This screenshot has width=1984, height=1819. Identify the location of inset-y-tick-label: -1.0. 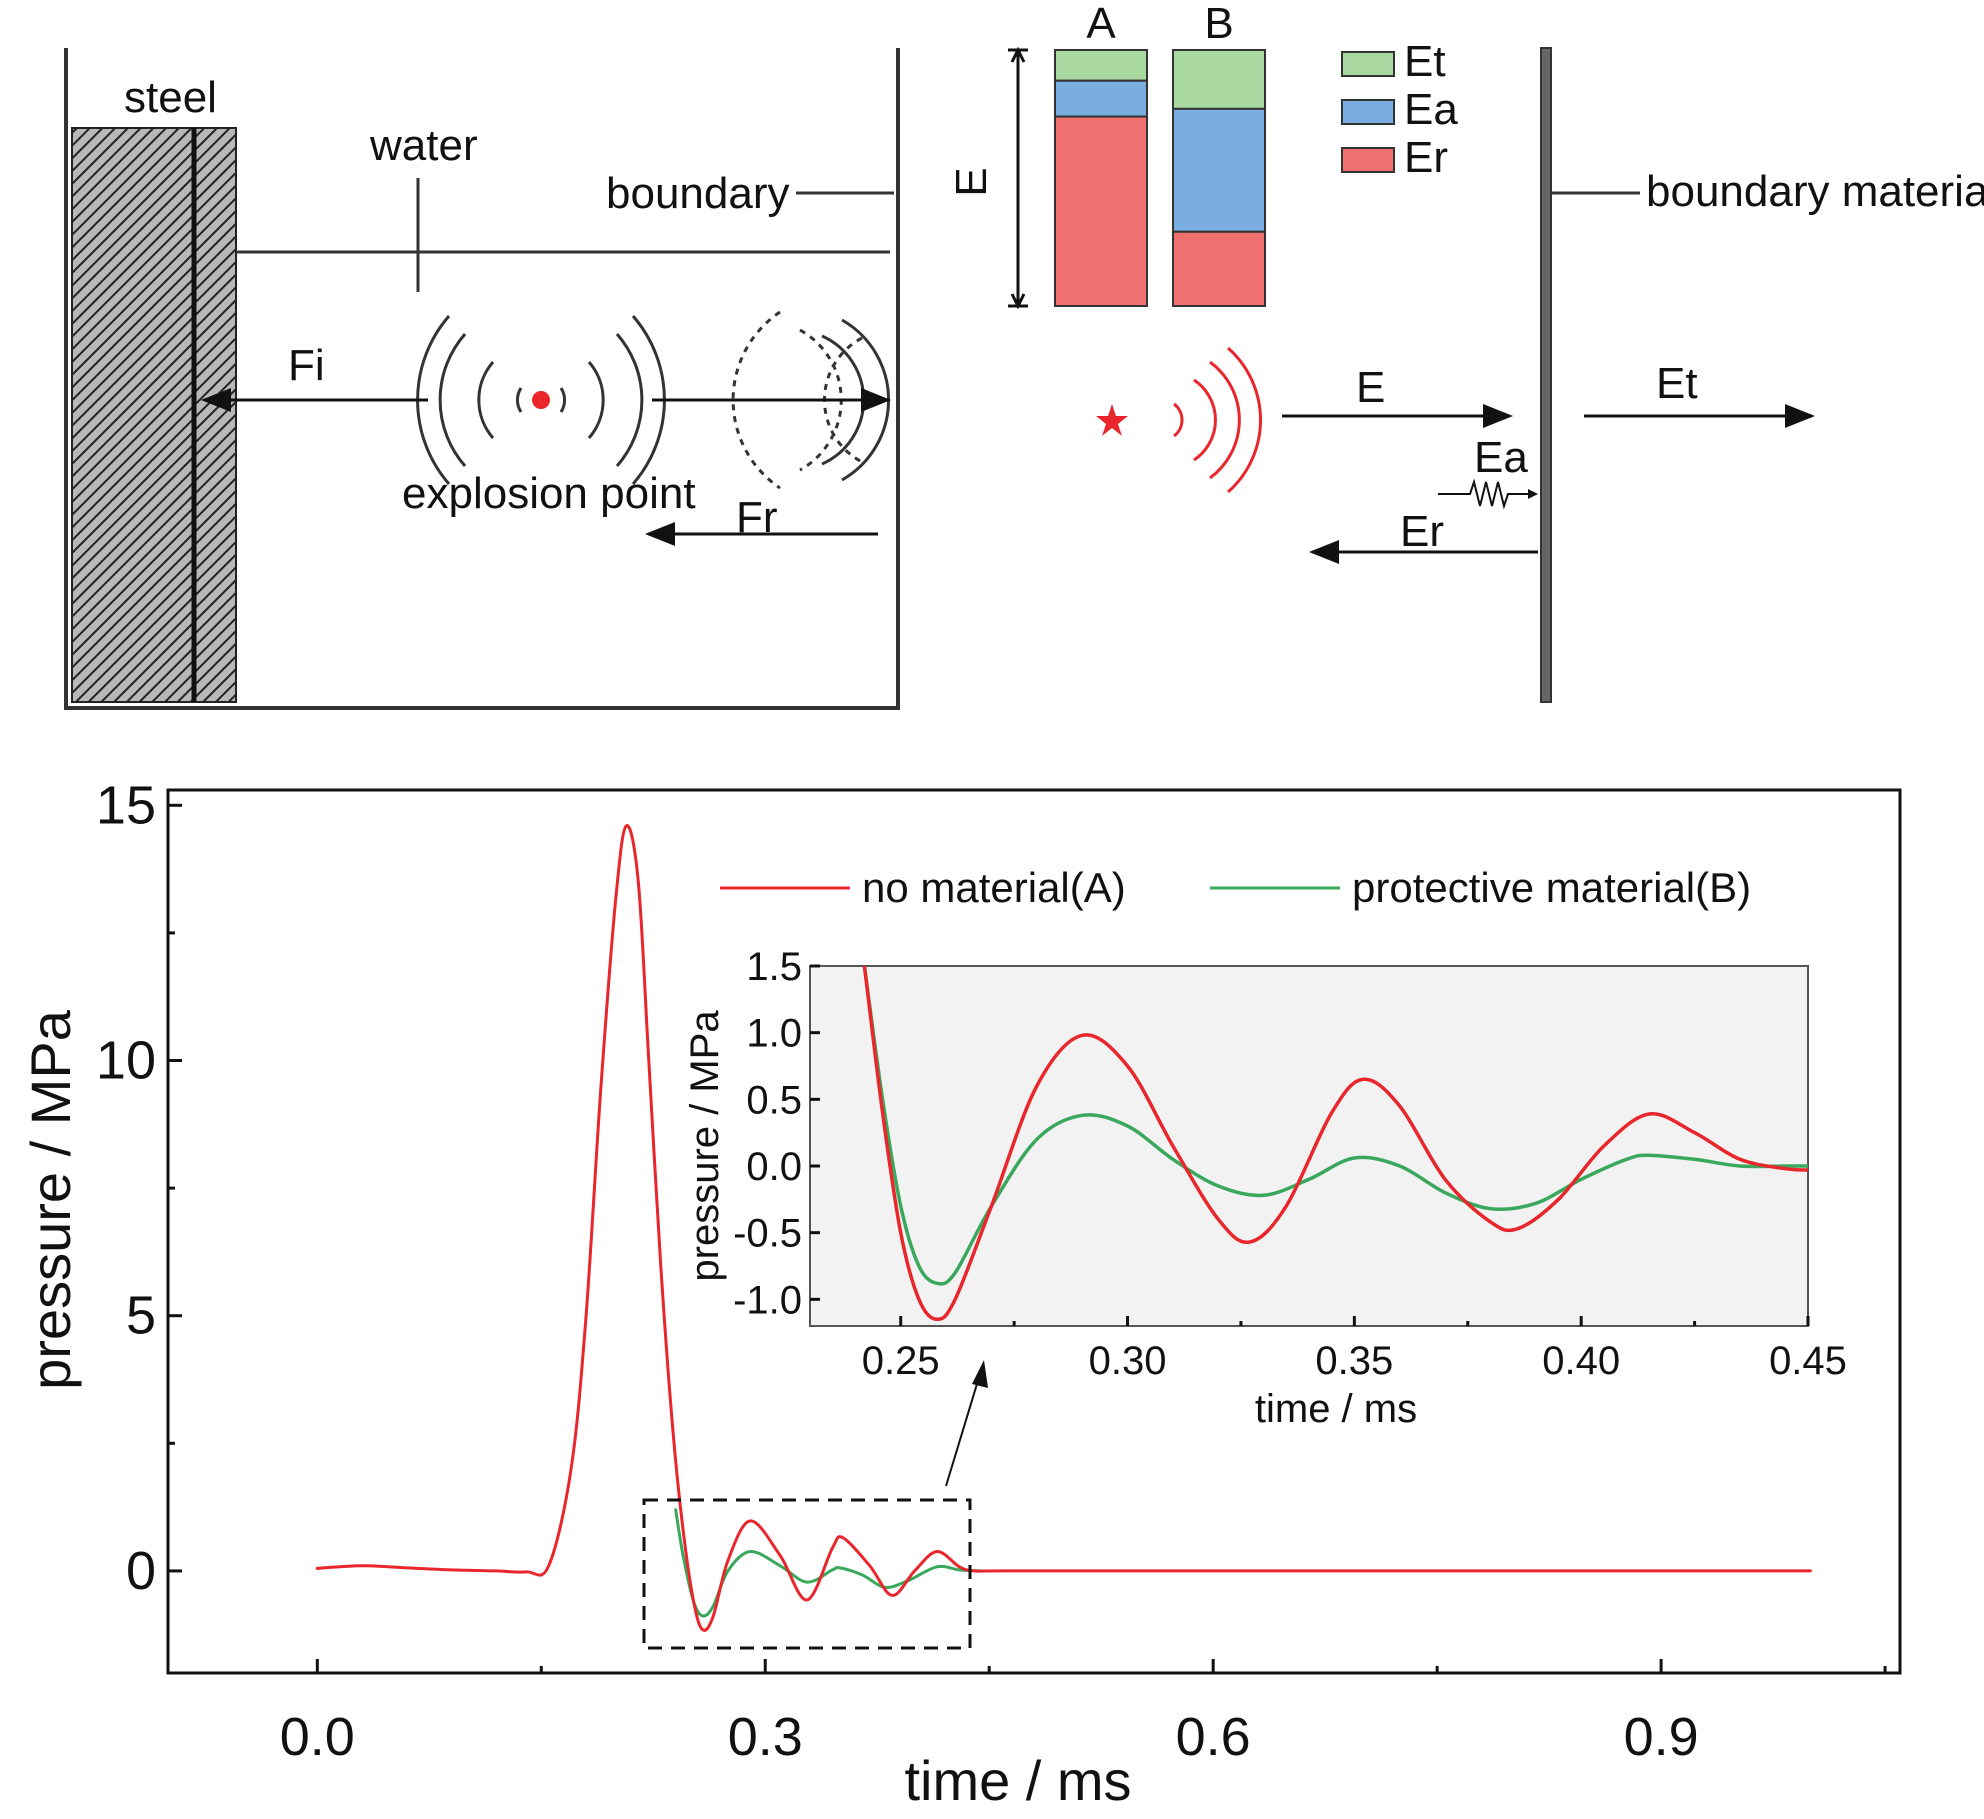
(767, 1300).